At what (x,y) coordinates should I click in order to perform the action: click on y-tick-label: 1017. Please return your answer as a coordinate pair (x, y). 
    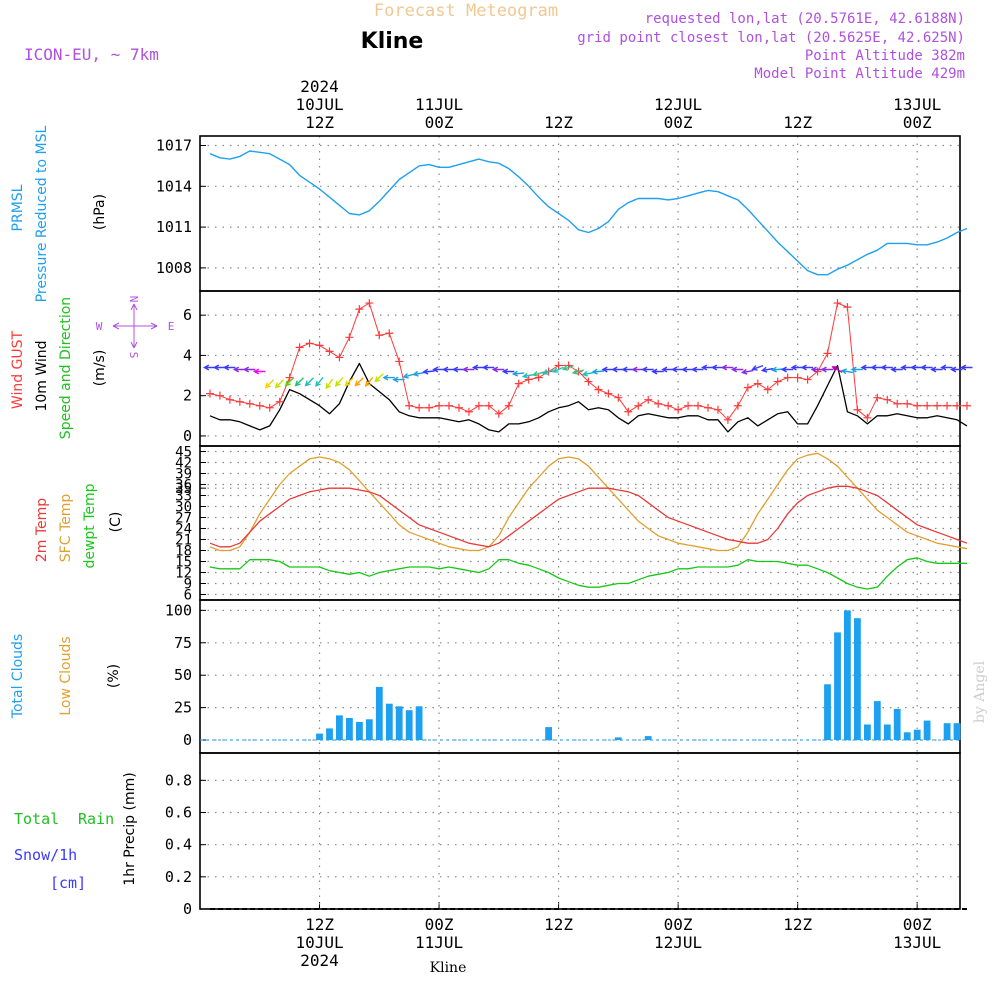
    Looking at the image, I should click on (174, 146).